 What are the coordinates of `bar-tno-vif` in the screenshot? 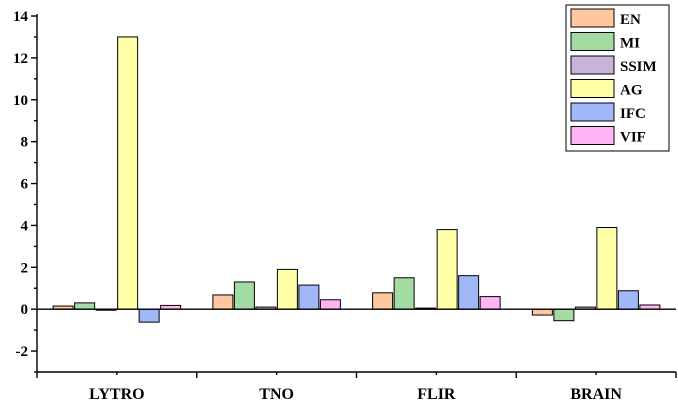 It's located at (330, 304).